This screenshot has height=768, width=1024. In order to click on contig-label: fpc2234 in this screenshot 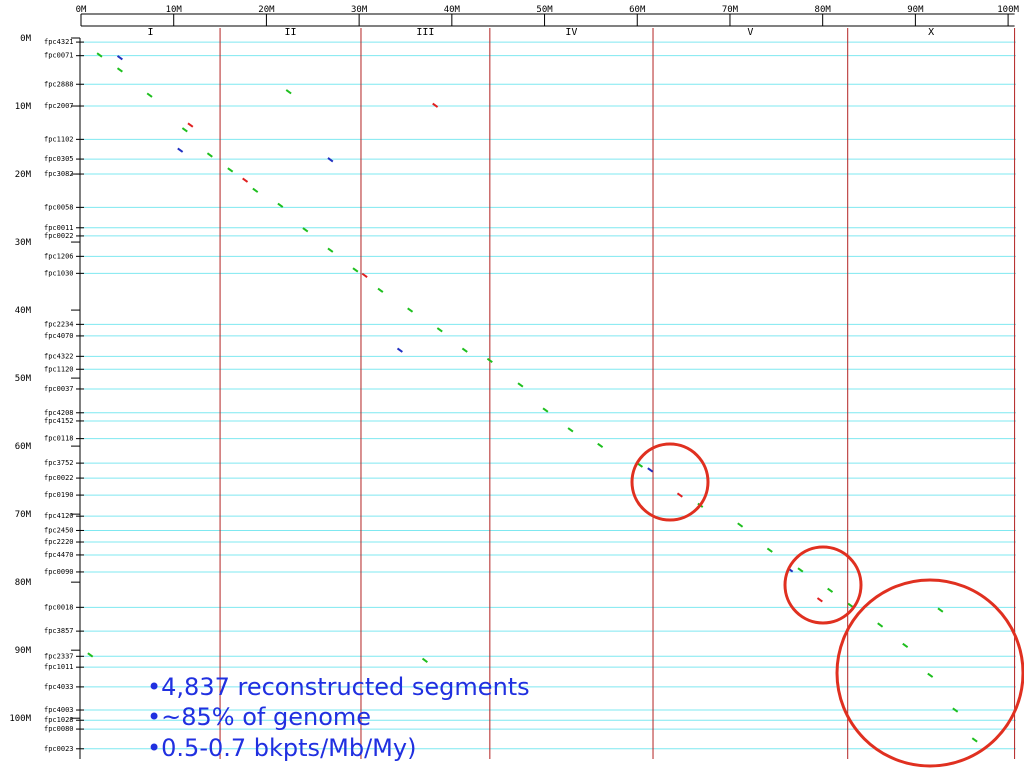, I will do `click(59, 324)`.